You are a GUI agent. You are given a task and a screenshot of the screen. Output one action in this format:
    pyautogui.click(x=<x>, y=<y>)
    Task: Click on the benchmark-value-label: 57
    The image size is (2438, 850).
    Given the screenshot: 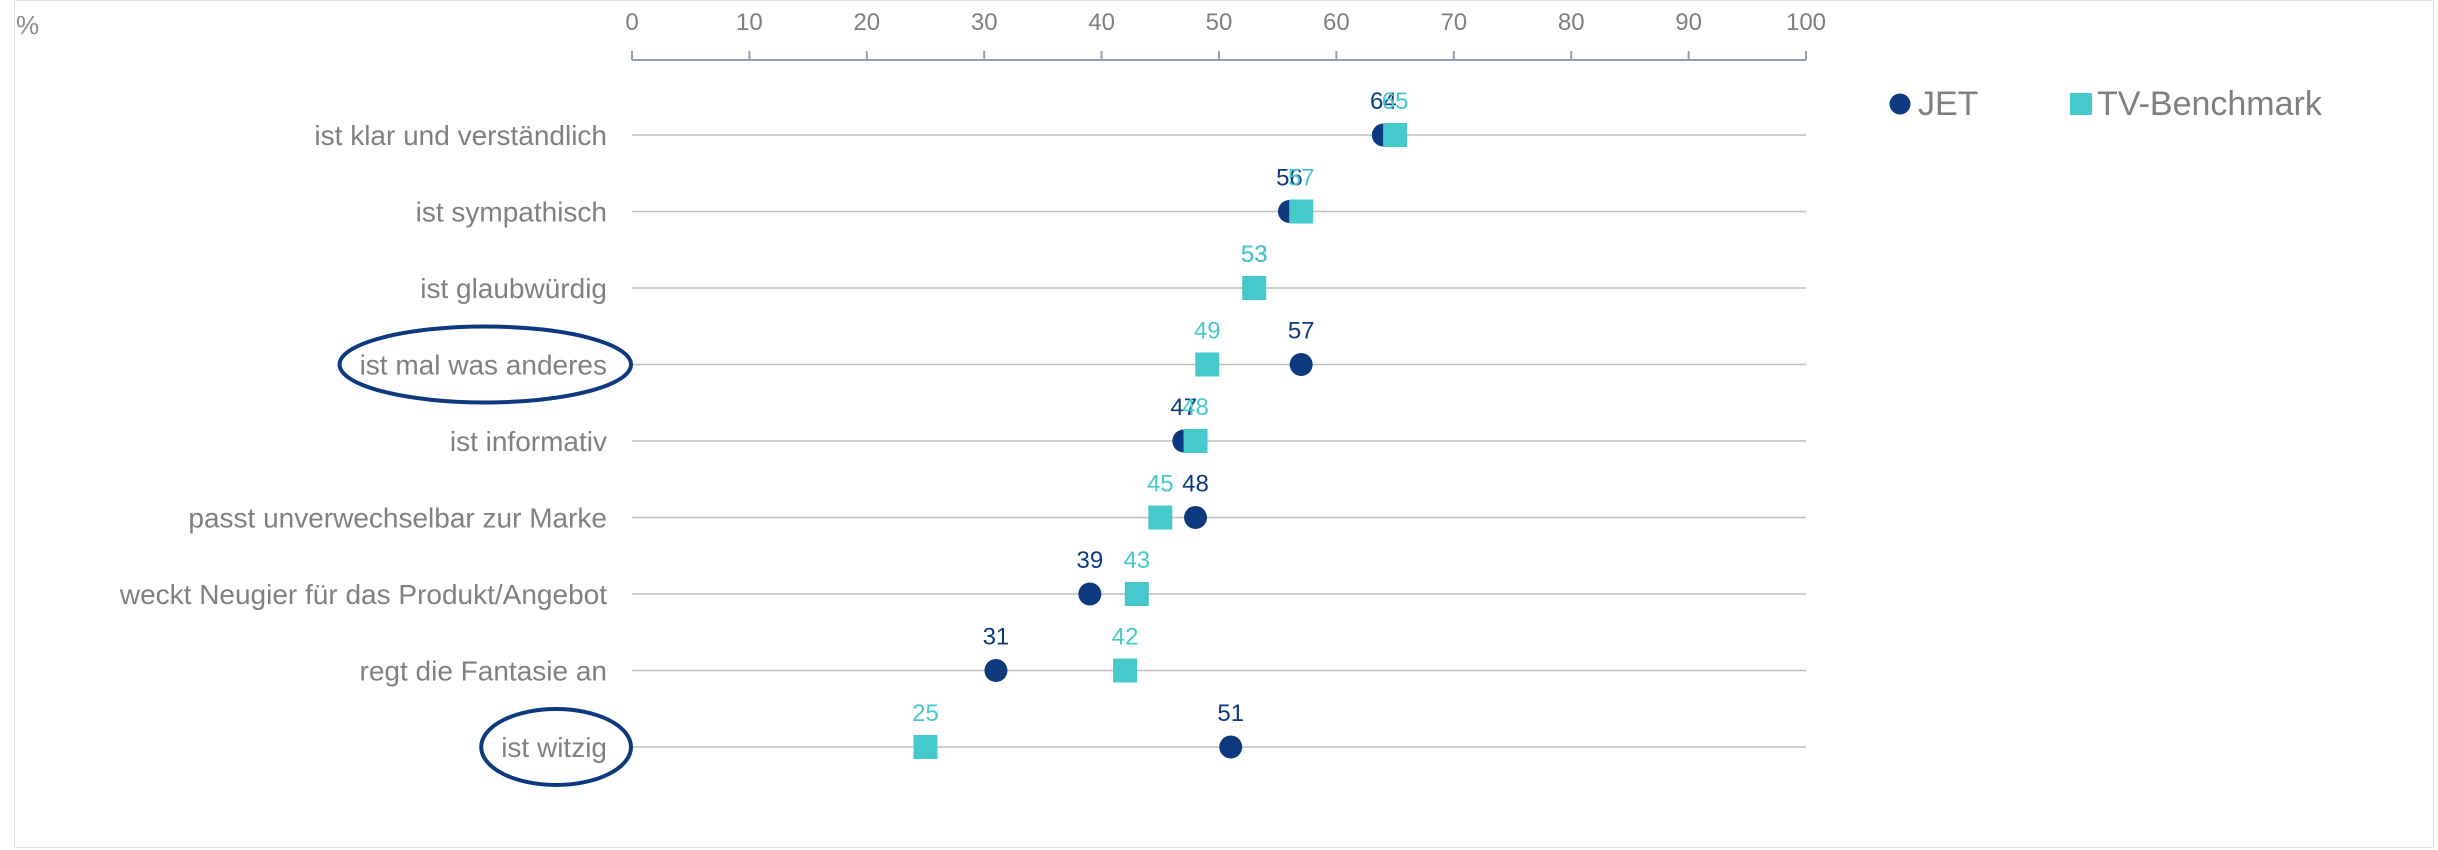 What is the action you would take?
    pyautogui.click(x=1301, y=178)
    